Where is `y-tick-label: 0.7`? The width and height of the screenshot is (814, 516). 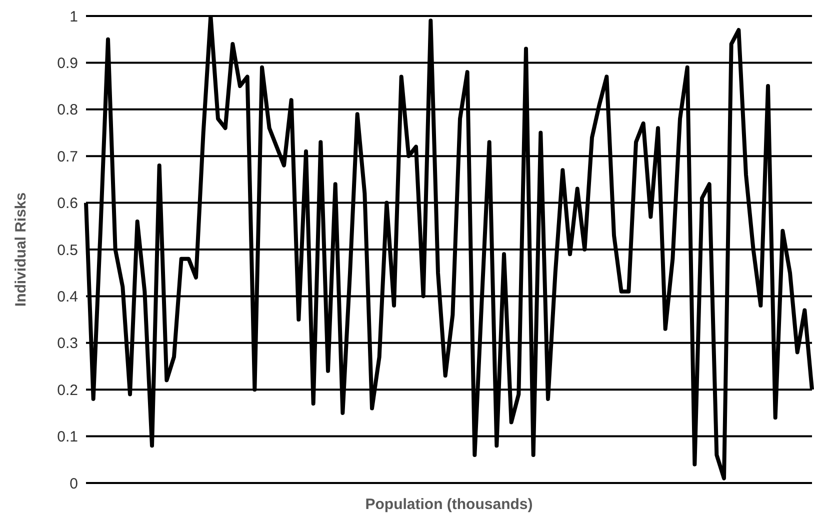 y-tick-label: 0.7 is located at coordinates (67, 157).